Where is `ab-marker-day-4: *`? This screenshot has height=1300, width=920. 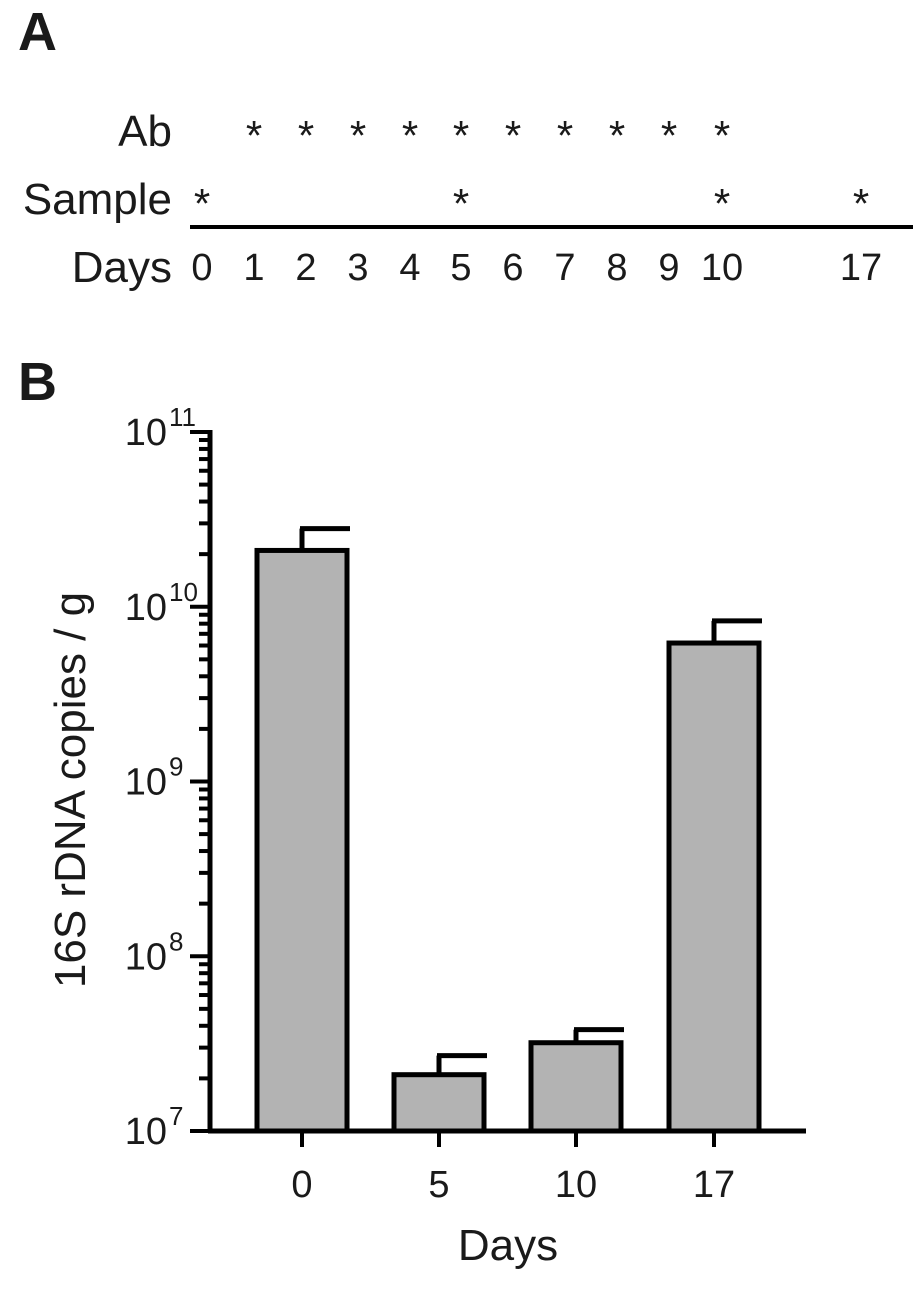
ab-marker-day-4: * is located at coordinates (410, 135).